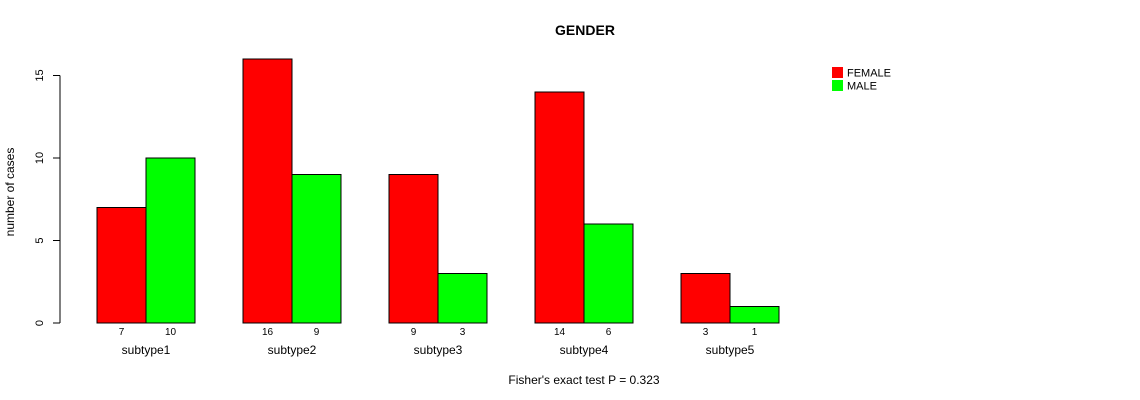 The height and width of the screenshot is (400, 1140). Describe the element at coordinates (413, 249) in the screenshot. I see `bar-subtype3-female` at that location.